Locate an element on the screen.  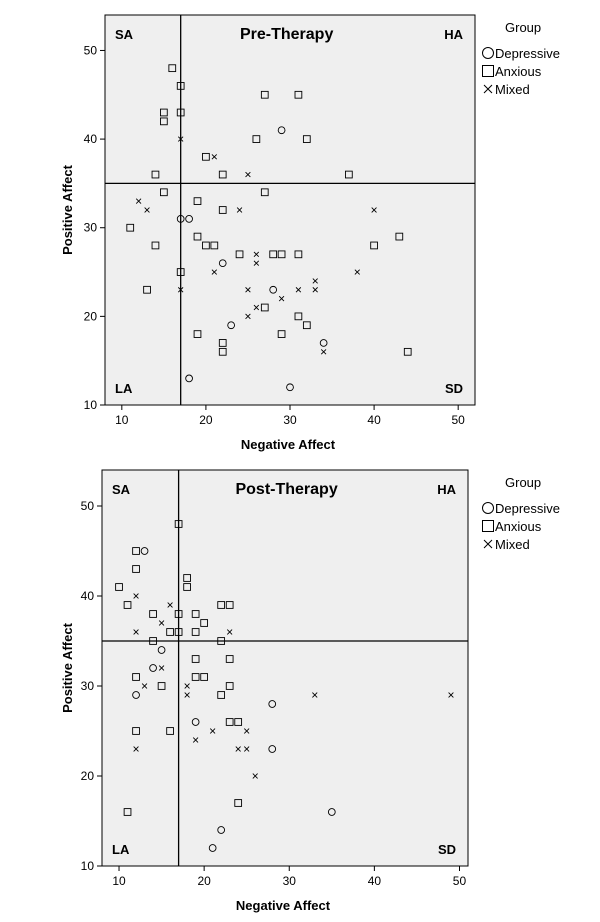
y-tick-label: 10 is located at coordinates (88, 866).